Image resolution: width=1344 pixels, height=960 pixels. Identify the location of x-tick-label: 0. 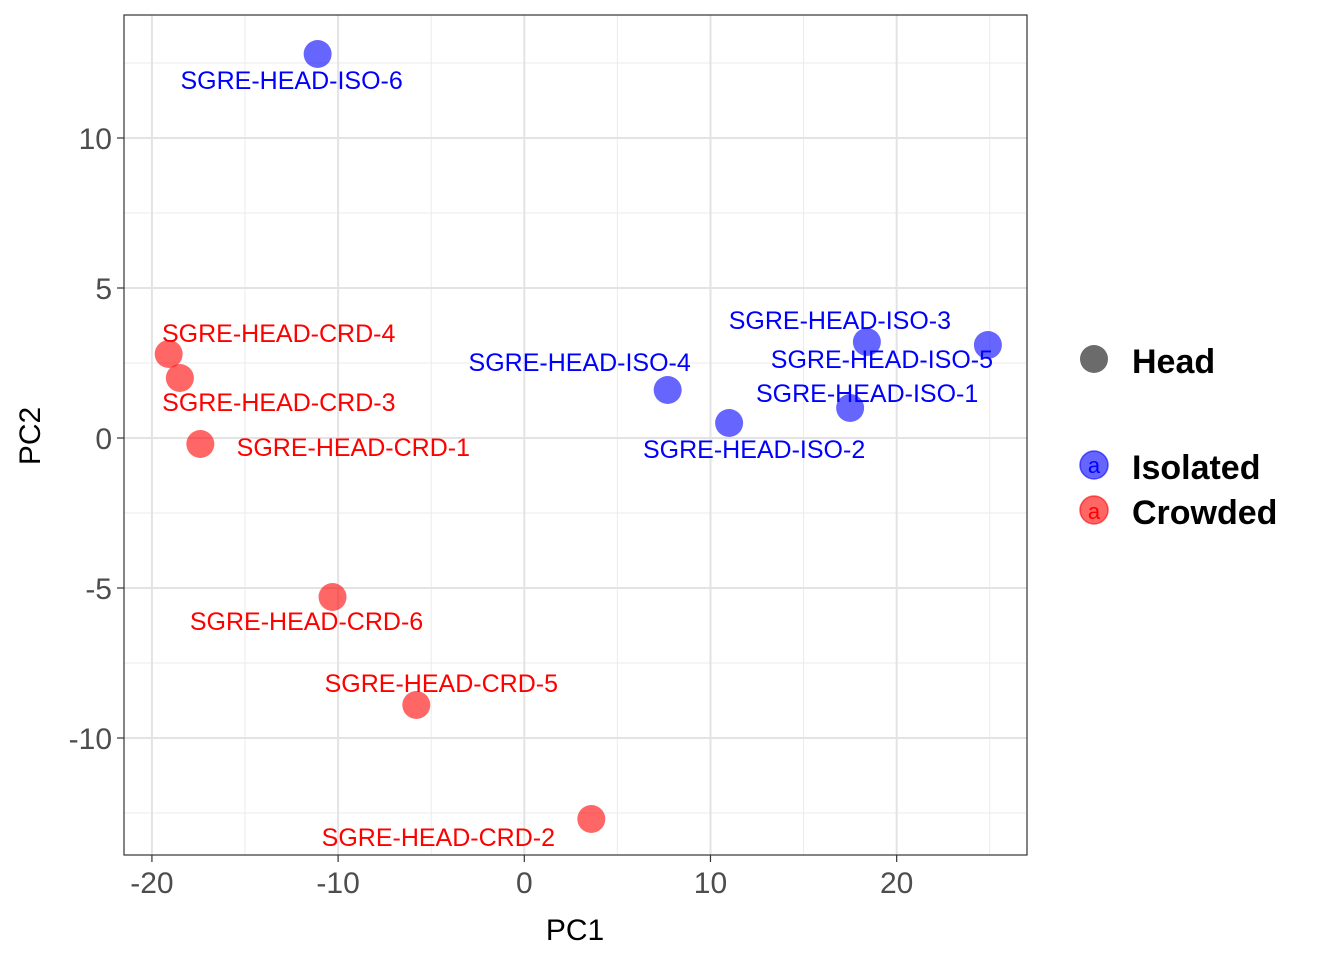
(524, 883).